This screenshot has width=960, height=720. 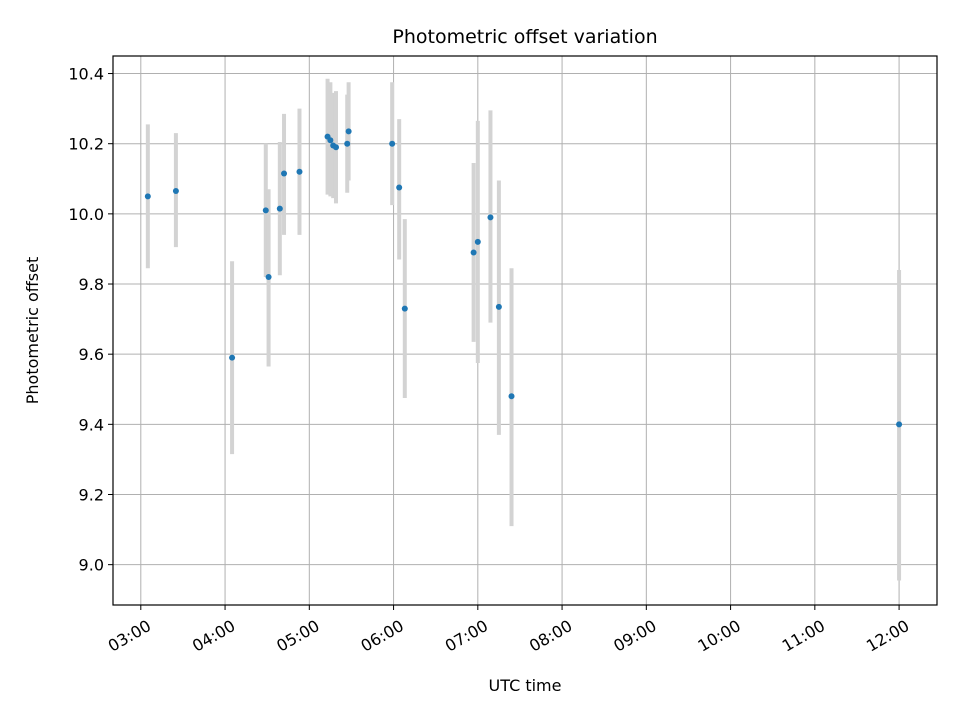 I want to click on x-tick-label: 03:00, so click(x=129, y=636).